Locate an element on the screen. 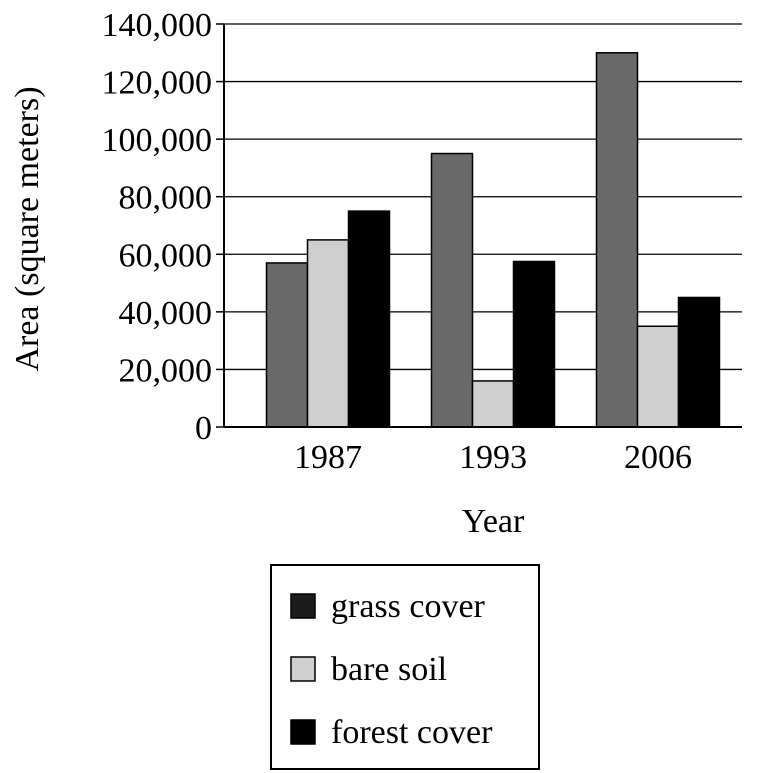 This screenshot has height=773, width=757. x-tick-label: 1993 is located at coordinates (493, 457).